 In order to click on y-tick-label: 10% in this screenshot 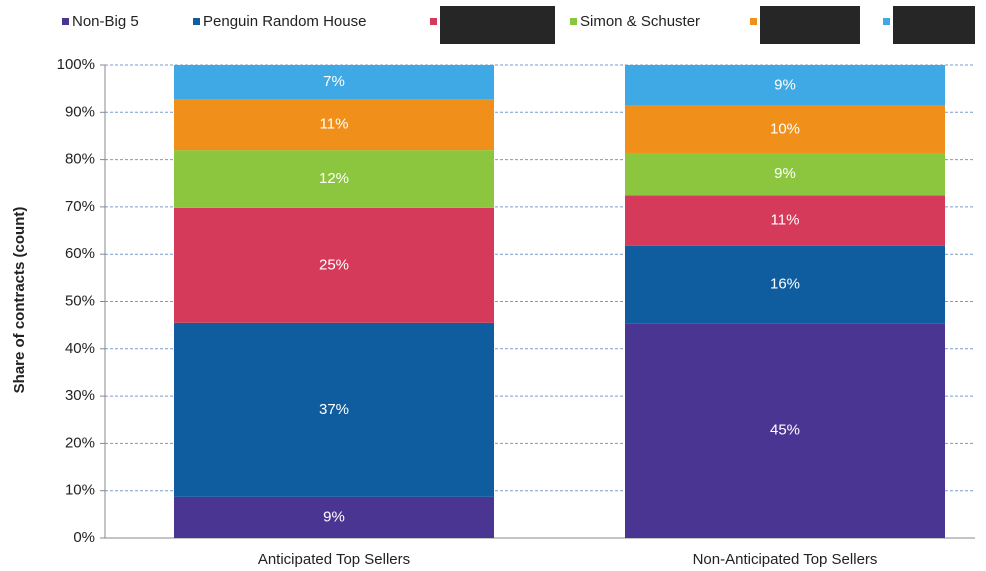, I will do `click(80, 490)`.